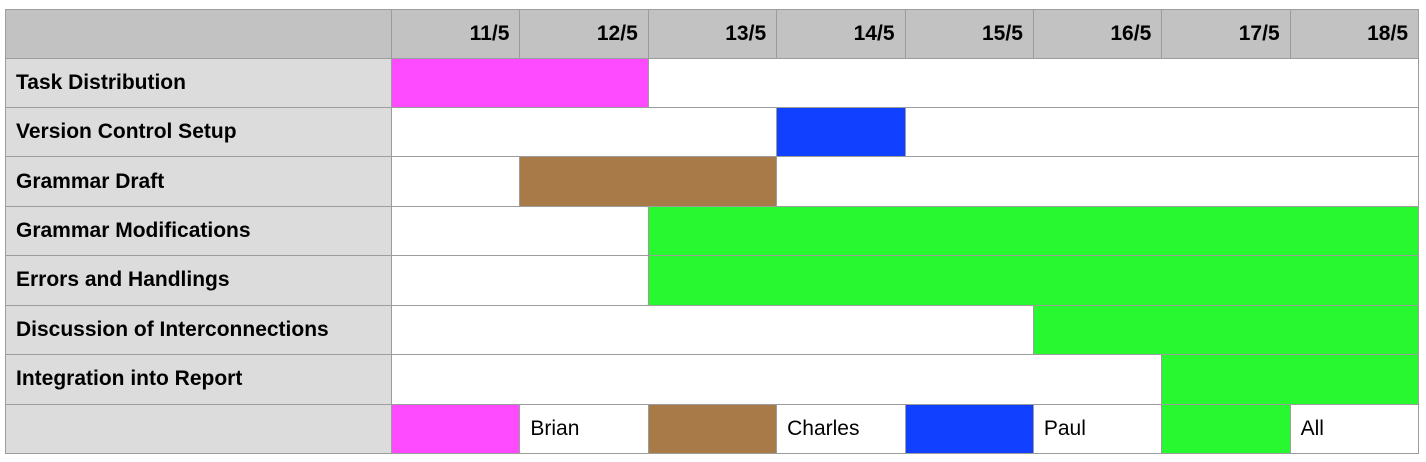 This screenshot has width=1426, height=462. I want to click on date-header: 15/5, so click(969, 34).